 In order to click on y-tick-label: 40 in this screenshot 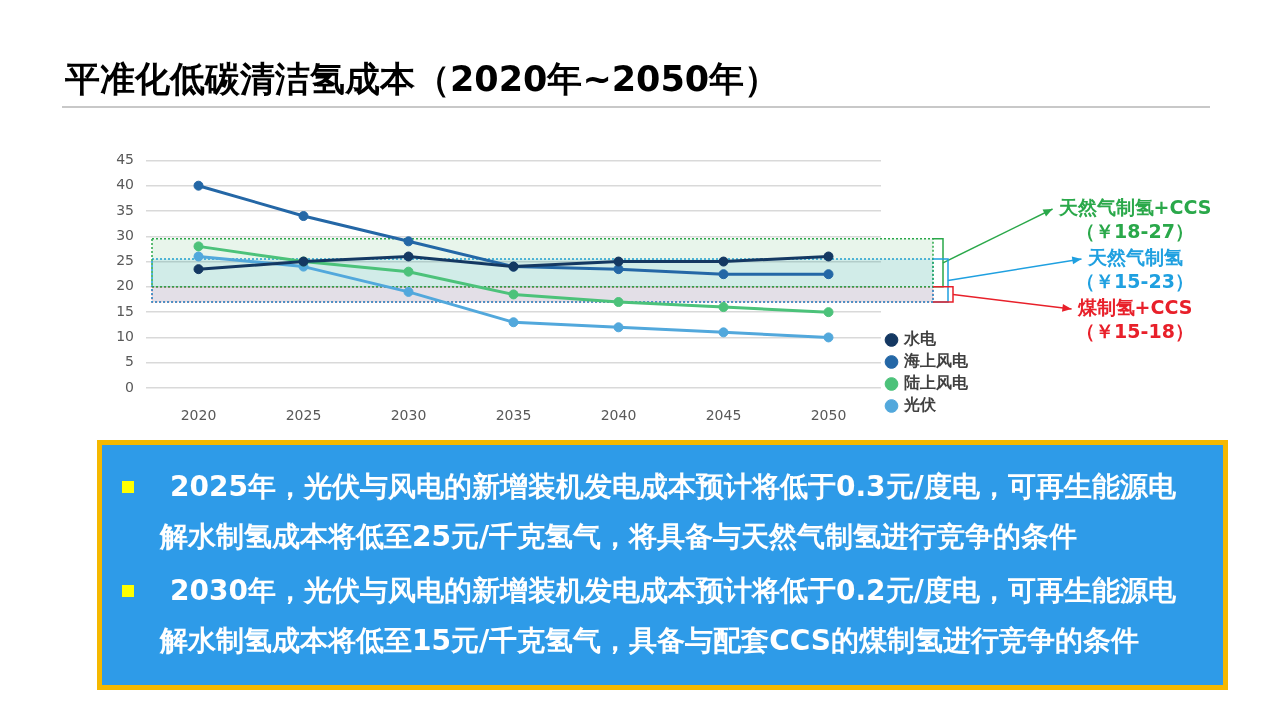, I will do `click(125, 184)`.